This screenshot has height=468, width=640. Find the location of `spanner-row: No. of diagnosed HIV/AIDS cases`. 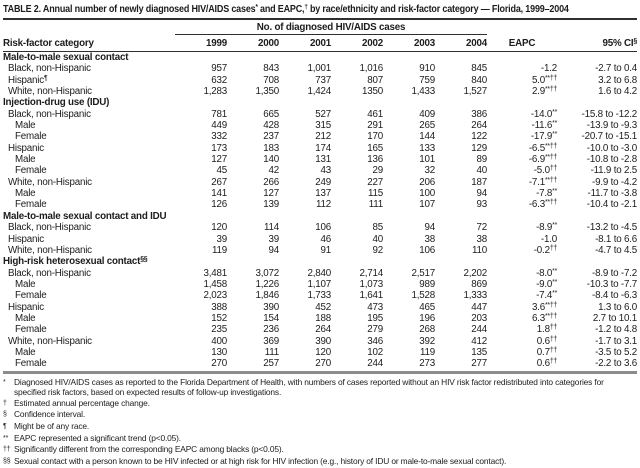

spanner-row: No. of diagnosed HIV/AIDS cases is located at coordinates (320, 27).